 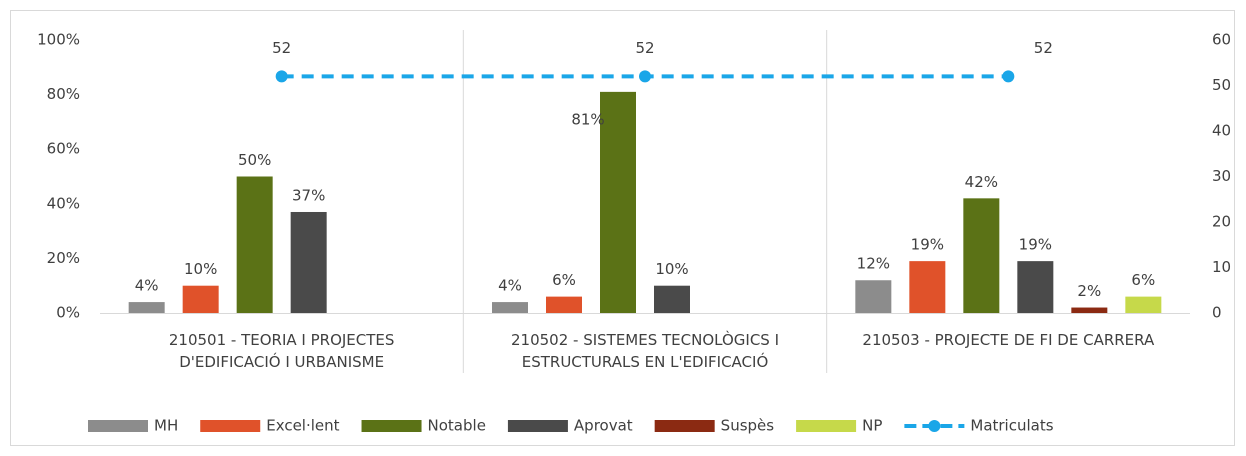 I want to click on value-label: 2%, so click(x=1089, y=291).